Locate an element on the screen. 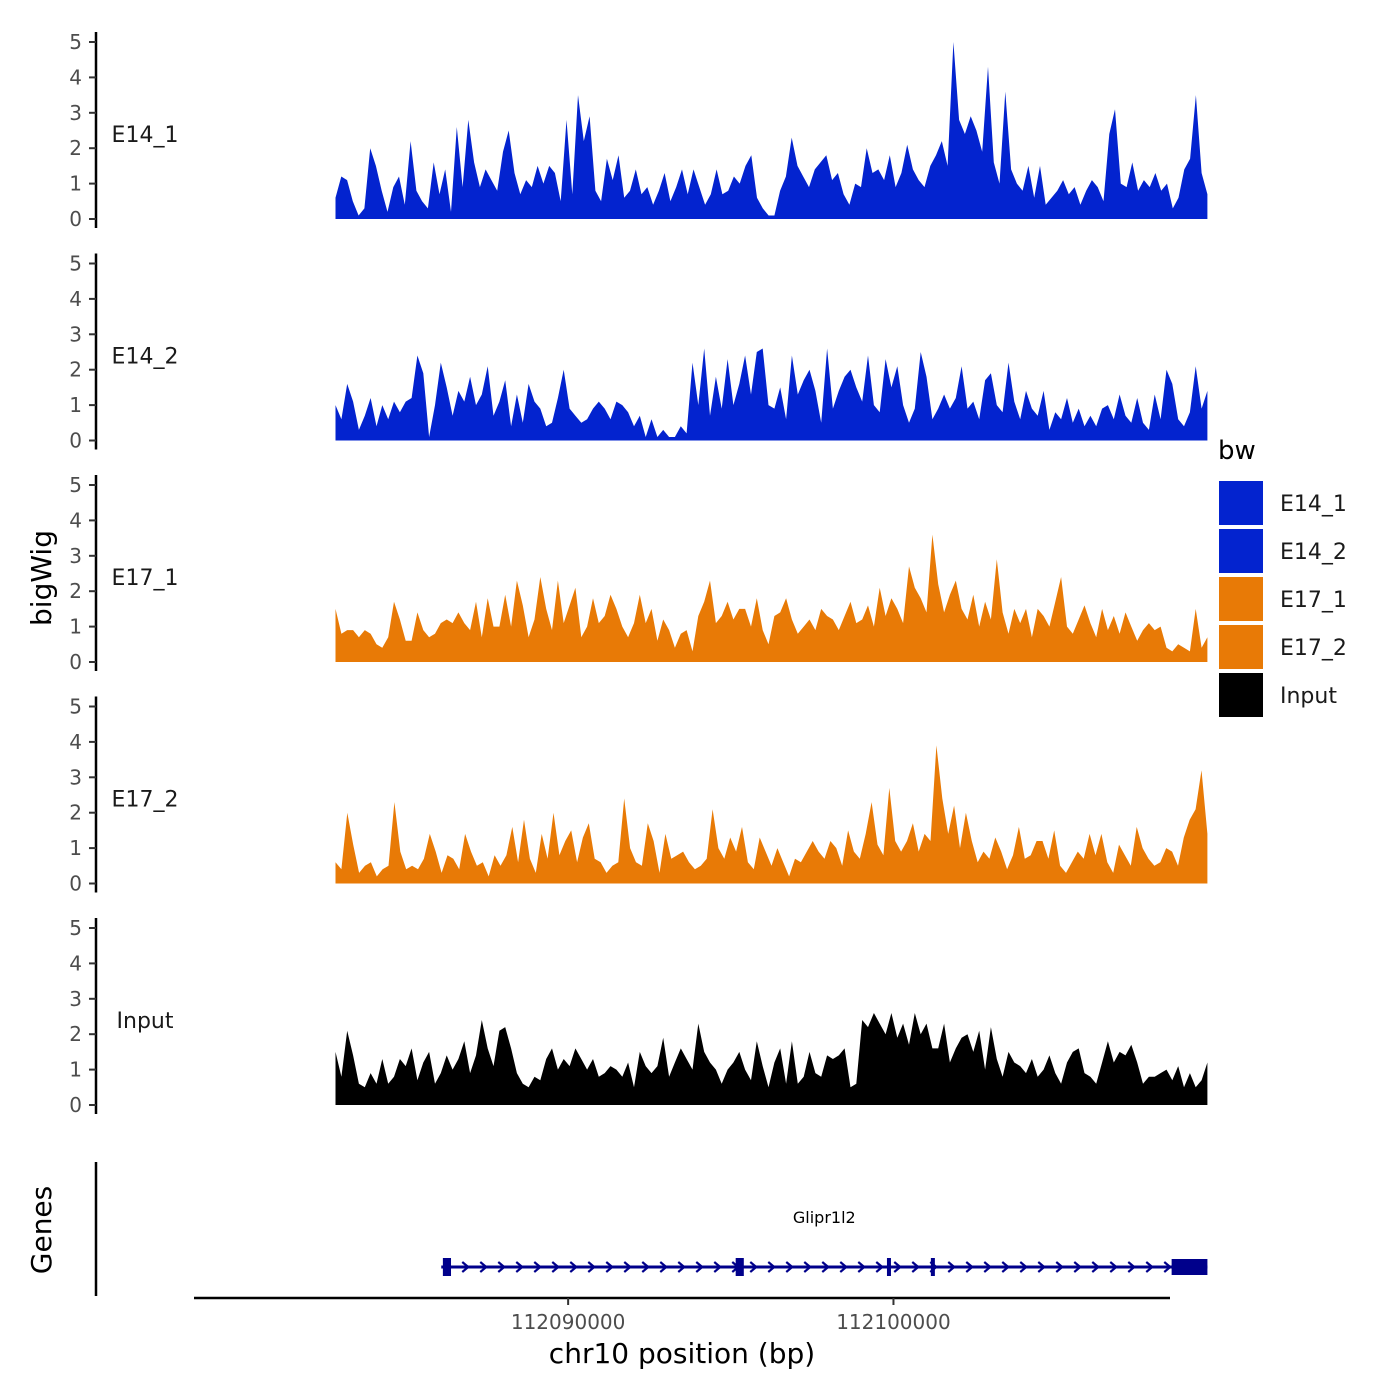 Image resolution: width=1400 pixels, height=1400 pixels. track-label: E14_1 is located at coordinates (145, 135).